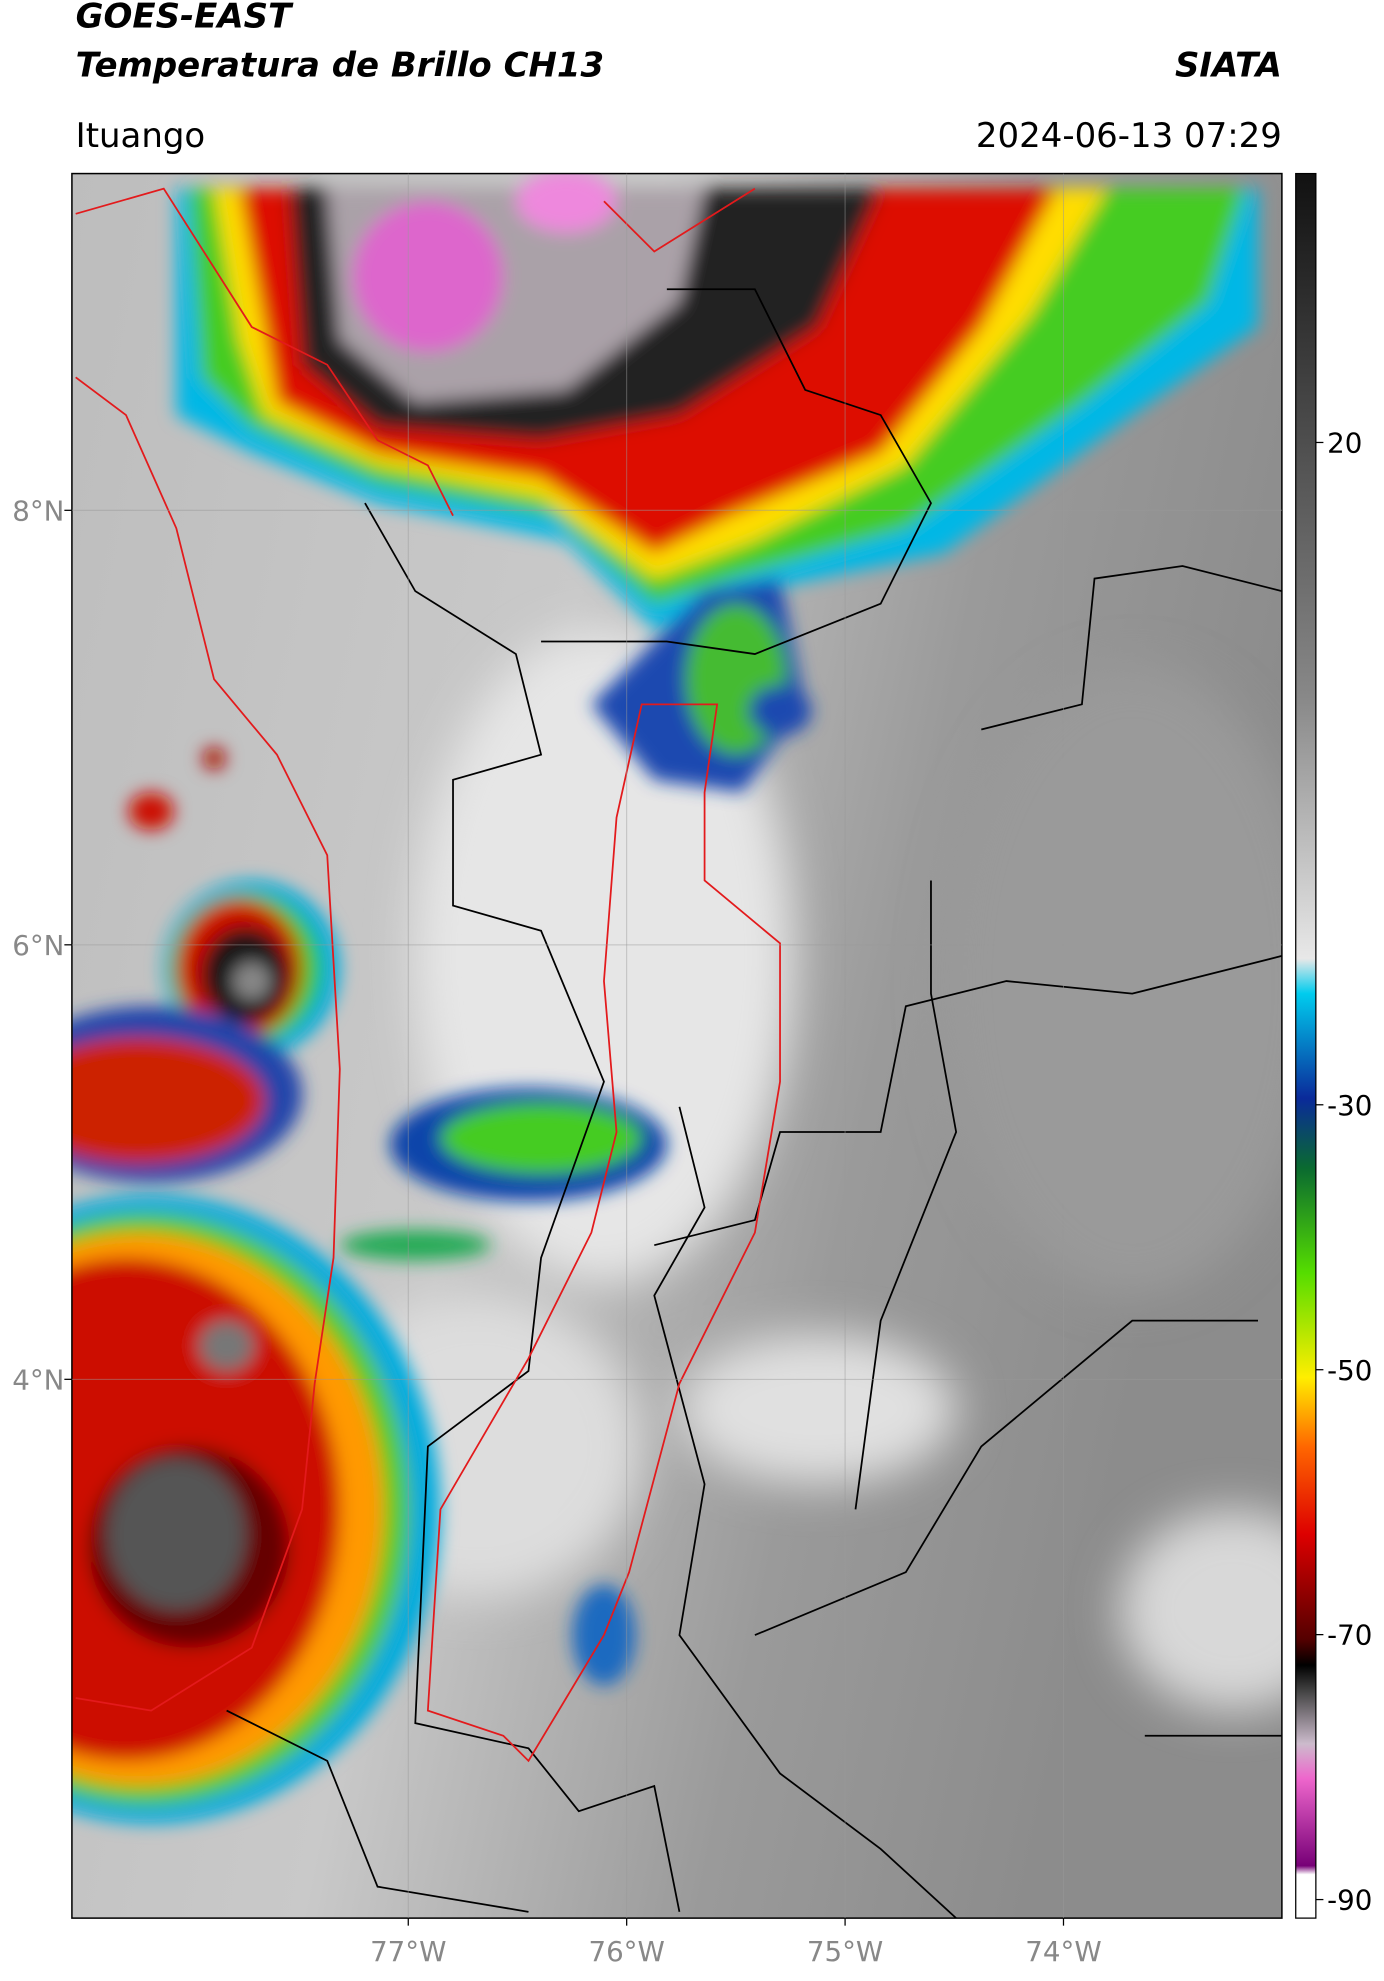 This screenshot has height=1981, width=1384. What do you see at coordinates (1063, 1951) in the screenshot?
I see `x-tick-label: 74°W` at bounding box center [1063, 1951].